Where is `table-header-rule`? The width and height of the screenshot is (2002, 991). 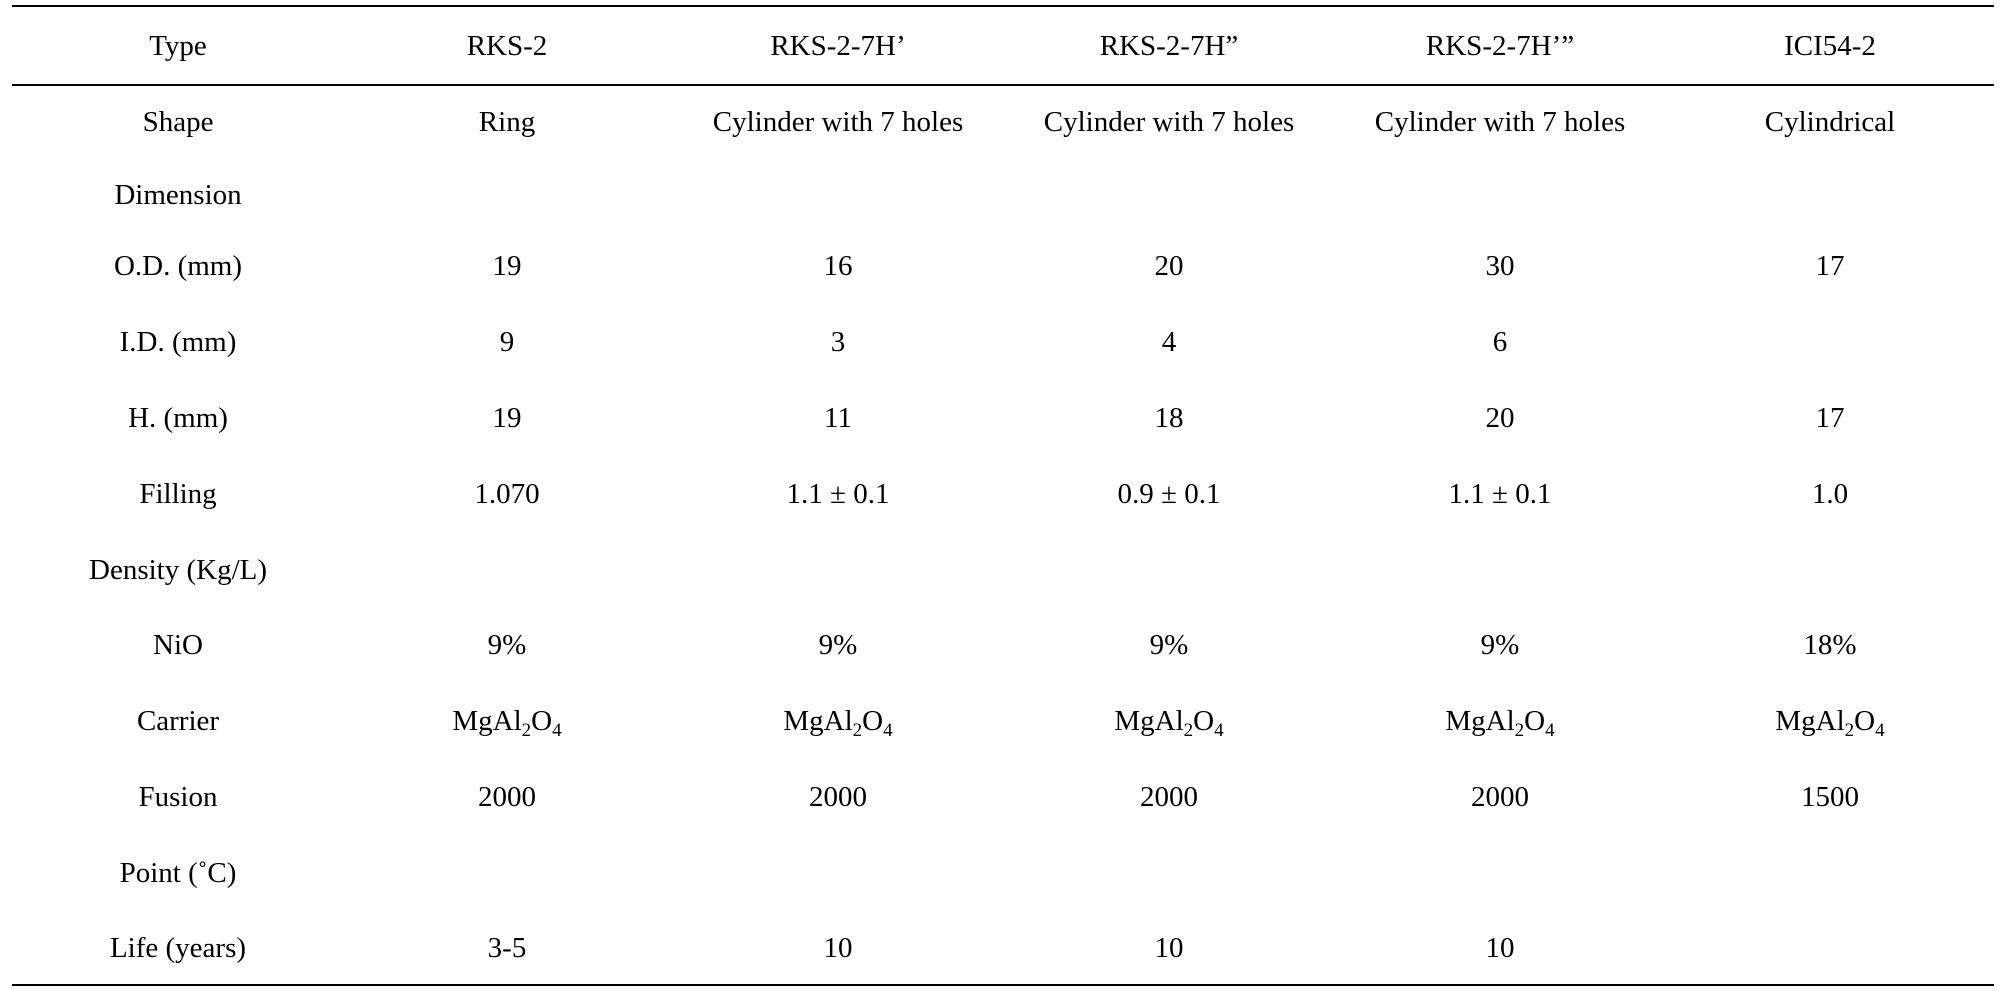 table-header-rule is located at coordinates (1003, 85).